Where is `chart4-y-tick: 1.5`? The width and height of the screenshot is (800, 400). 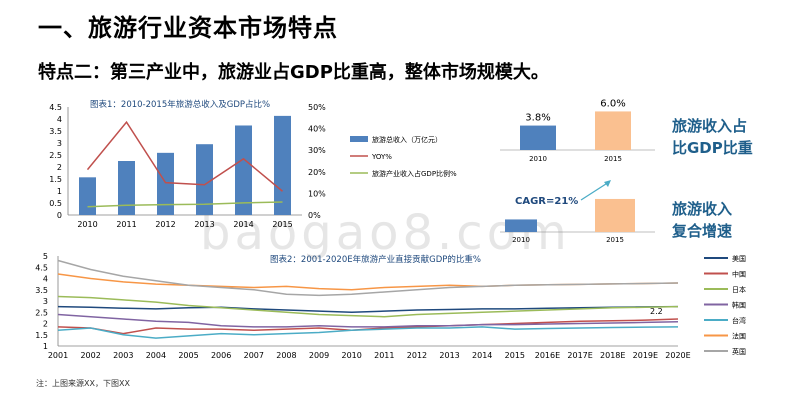 chart4-y-tick: 1.5 is located at coordinates (41, 335).